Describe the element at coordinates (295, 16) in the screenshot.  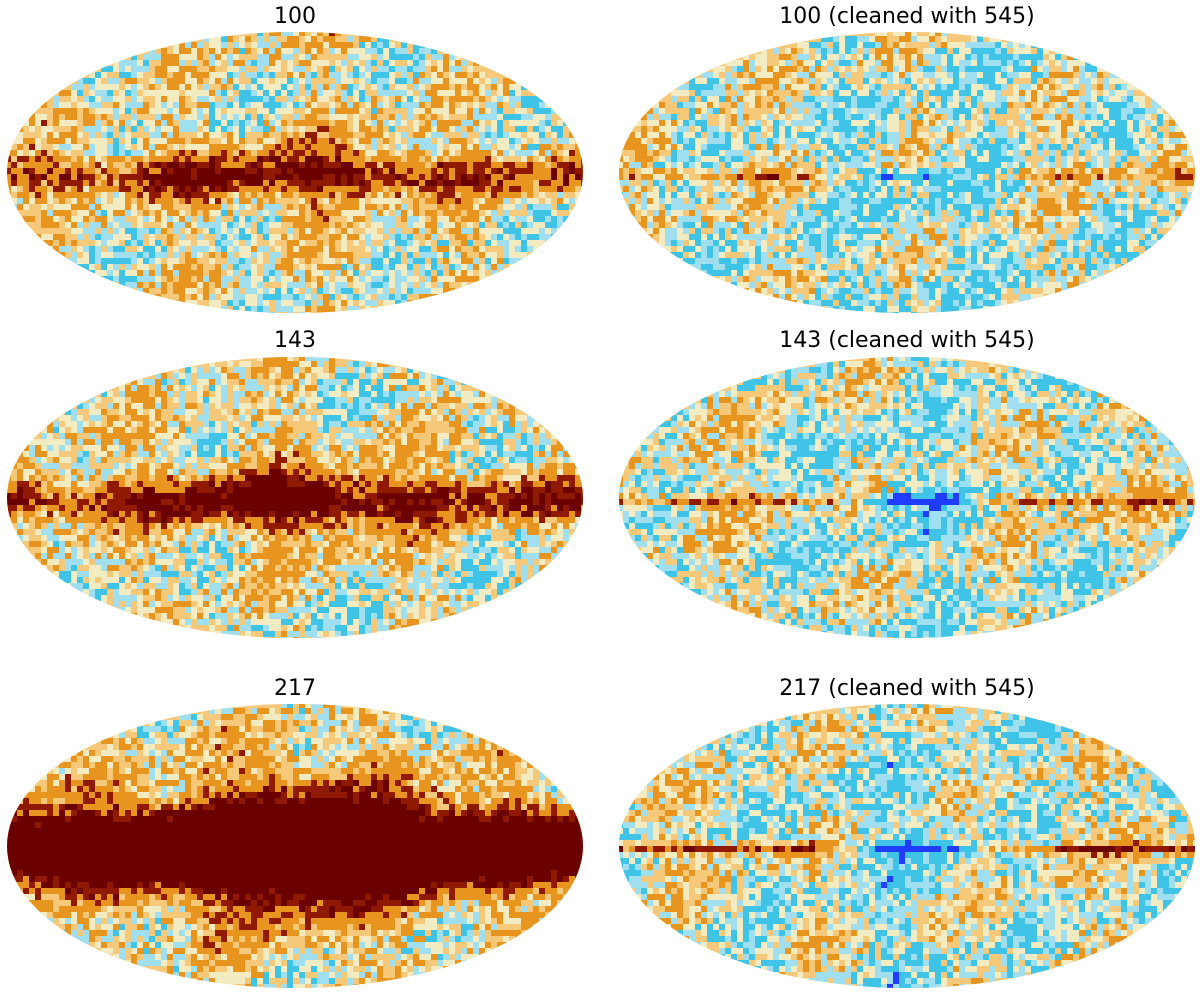
I see `panel-title-100: 100` at that location.